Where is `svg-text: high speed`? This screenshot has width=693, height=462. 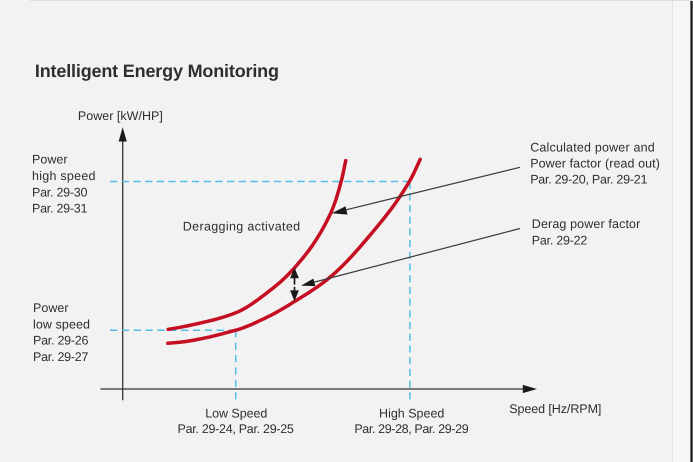
svg-text: high speed is located at coordinates (64, 176).